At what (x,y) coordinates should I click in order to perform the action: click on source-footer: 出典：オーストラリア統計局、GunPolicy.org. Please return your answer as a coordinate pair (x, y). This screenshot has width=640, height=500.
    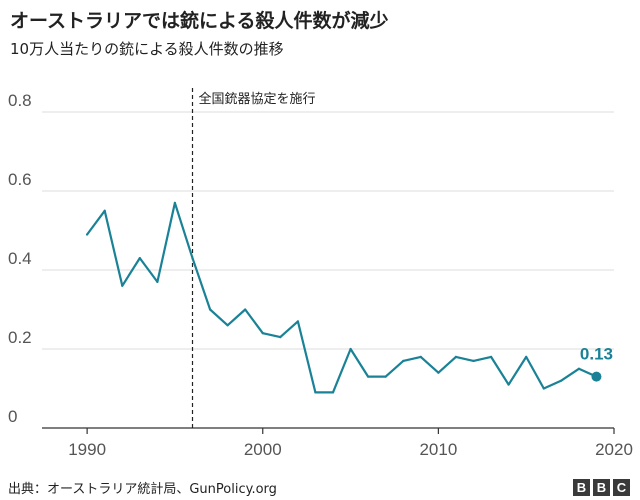
    Looking at the image, I should click on (142, 489).